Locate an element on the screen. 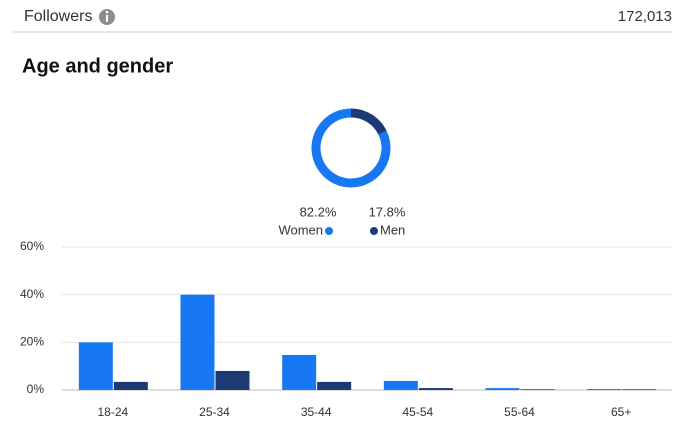 This screenshot has height=435, width=690. x-tick-label: 65+ is located at coordinates (621, 412).